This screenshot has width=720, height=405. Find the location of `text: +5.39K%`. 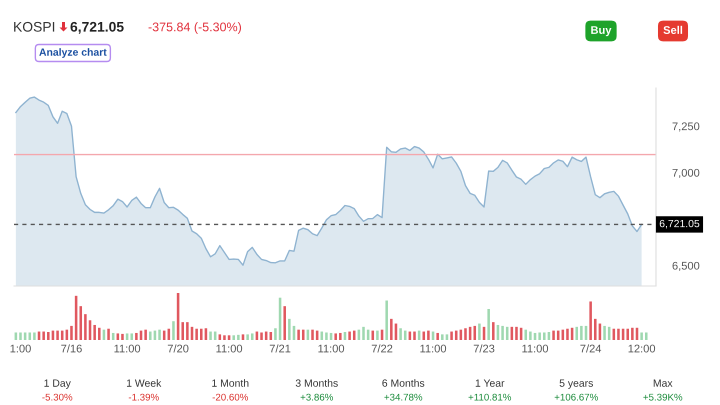

text: +5.39K% is located at coordinates (662, 397).